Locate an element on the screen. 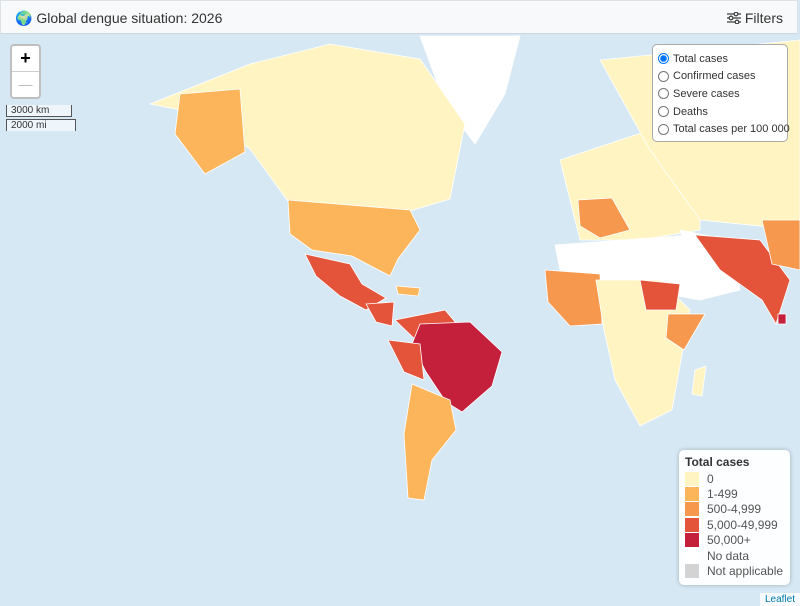  legend-label: 5,000-49,999 is located at coordinates (742, 524).